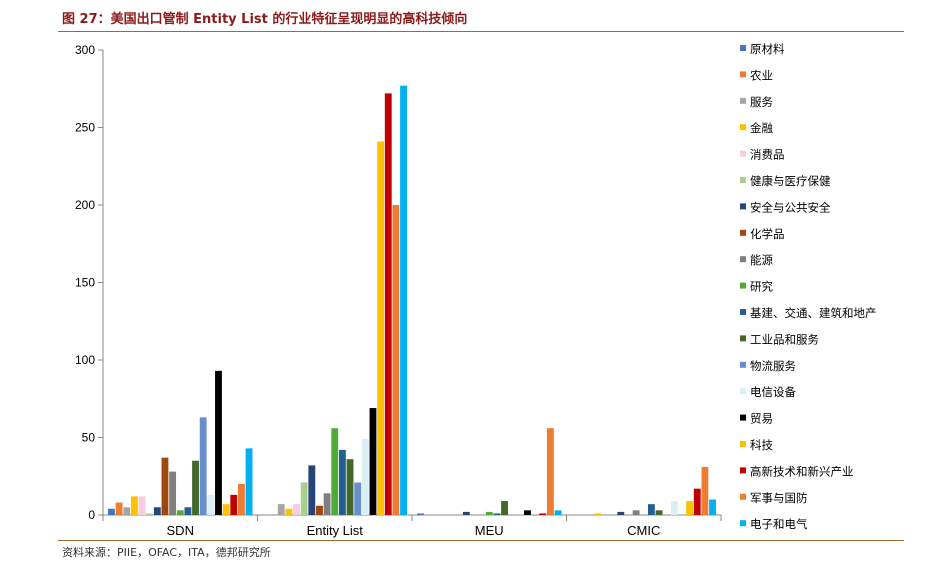 The width and height of the screenshot is (926, 562). I want to click on legend-label: 高新技术和新兴产业, so click(802, 471).